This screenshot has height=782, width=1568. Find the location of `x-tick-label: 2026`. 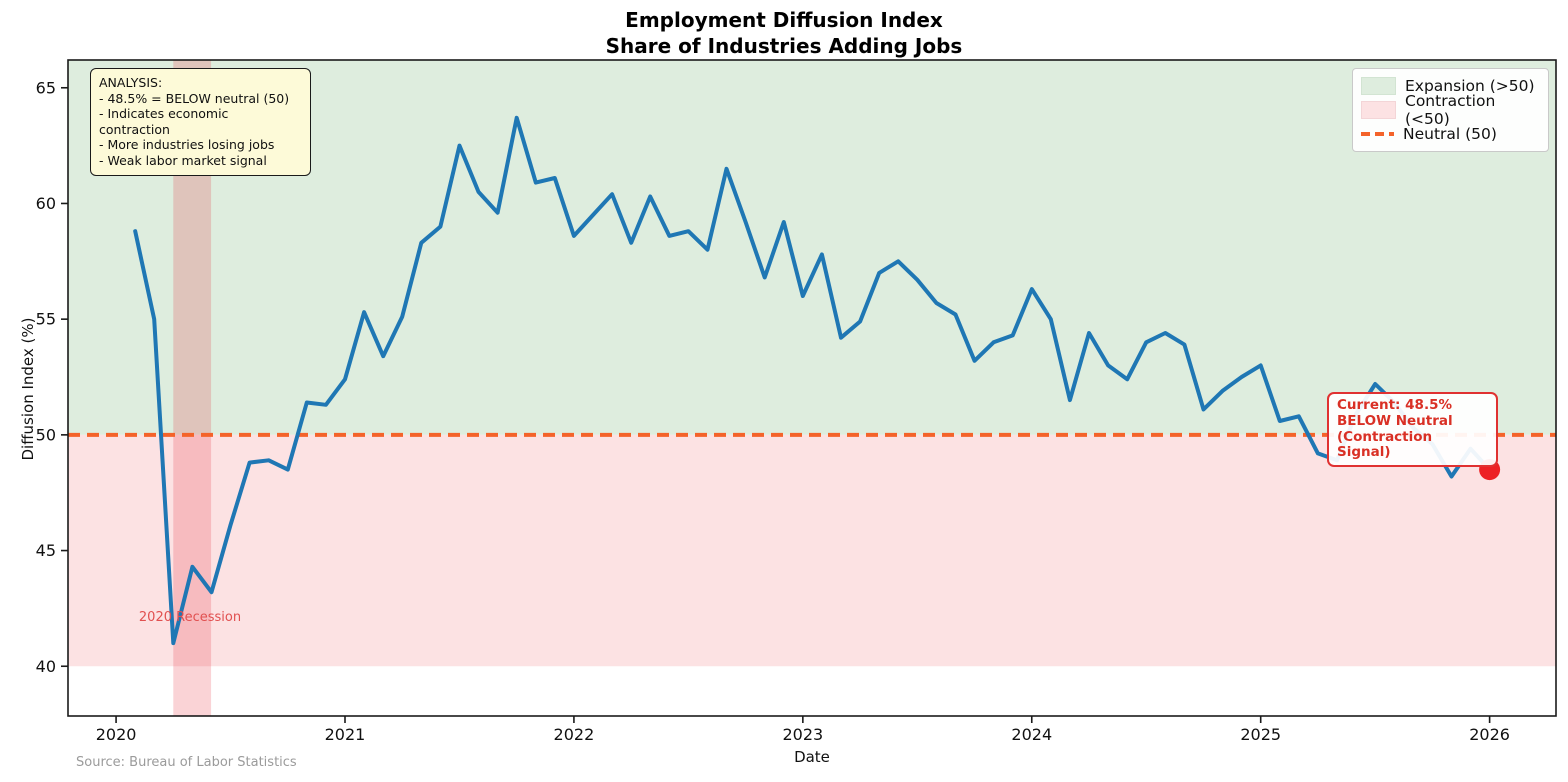

x-tick-label: 2026 is located at coordinates (1489, 734).